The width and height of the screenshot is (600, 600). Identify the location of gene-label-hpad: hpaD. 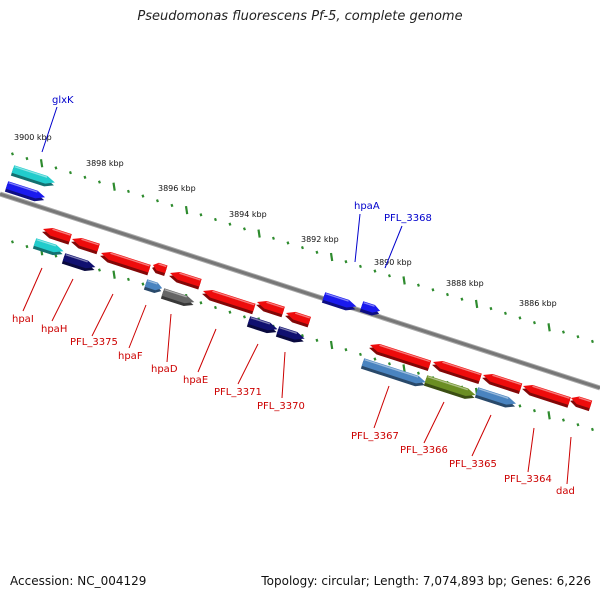
(164, 369).